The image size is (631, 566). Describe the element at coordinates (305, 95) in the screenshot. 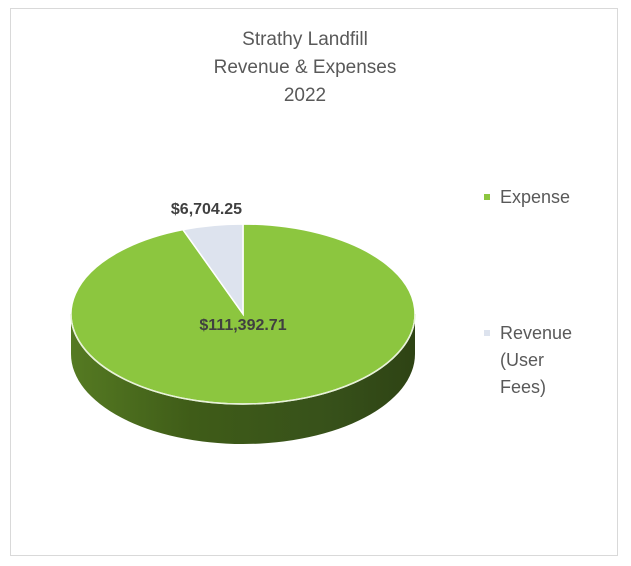

I see `chart-title-line-3: 2022` at that location.